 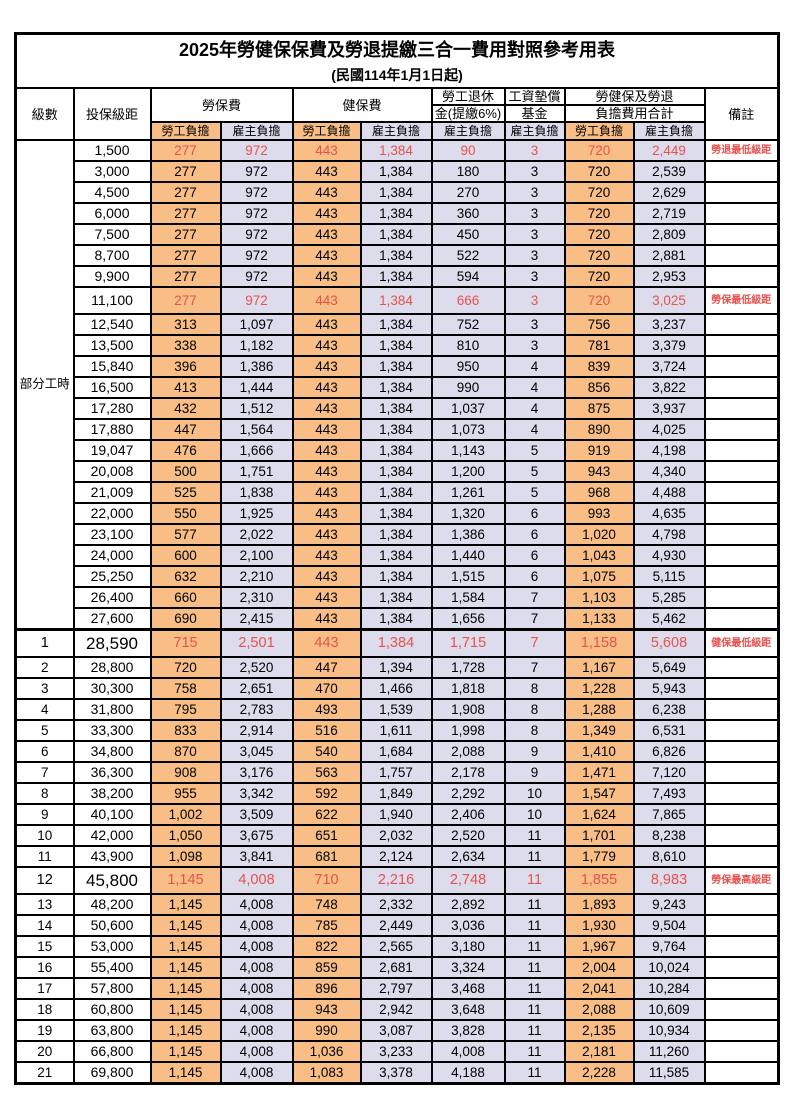 I want to click on table-row: 3,000 277 972 443 1,384 180 3 720 2,539, so click(x=398, y=171).